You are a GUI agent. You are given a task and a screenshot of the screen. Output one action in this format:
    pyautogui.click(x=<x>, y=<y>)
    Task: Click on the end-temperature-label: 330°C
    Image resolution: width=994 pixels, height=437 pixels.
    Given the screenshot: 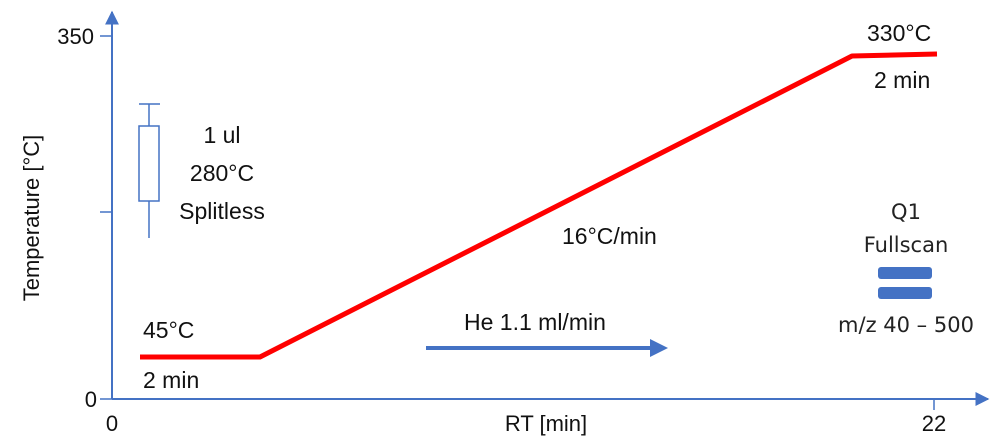 What is the action you would take?
    pyautogui.click(x=899, y=33)
    